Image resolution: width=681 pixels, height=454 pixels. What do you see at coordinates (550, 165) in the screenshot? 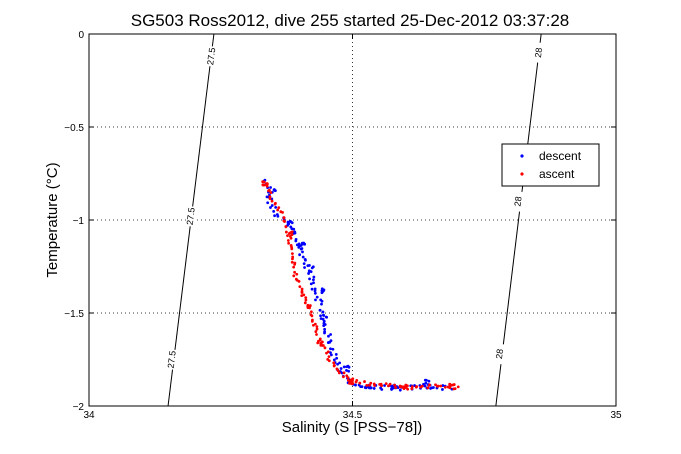
I see `chart-legend: descent ascent` at bounding box center [550, 165].